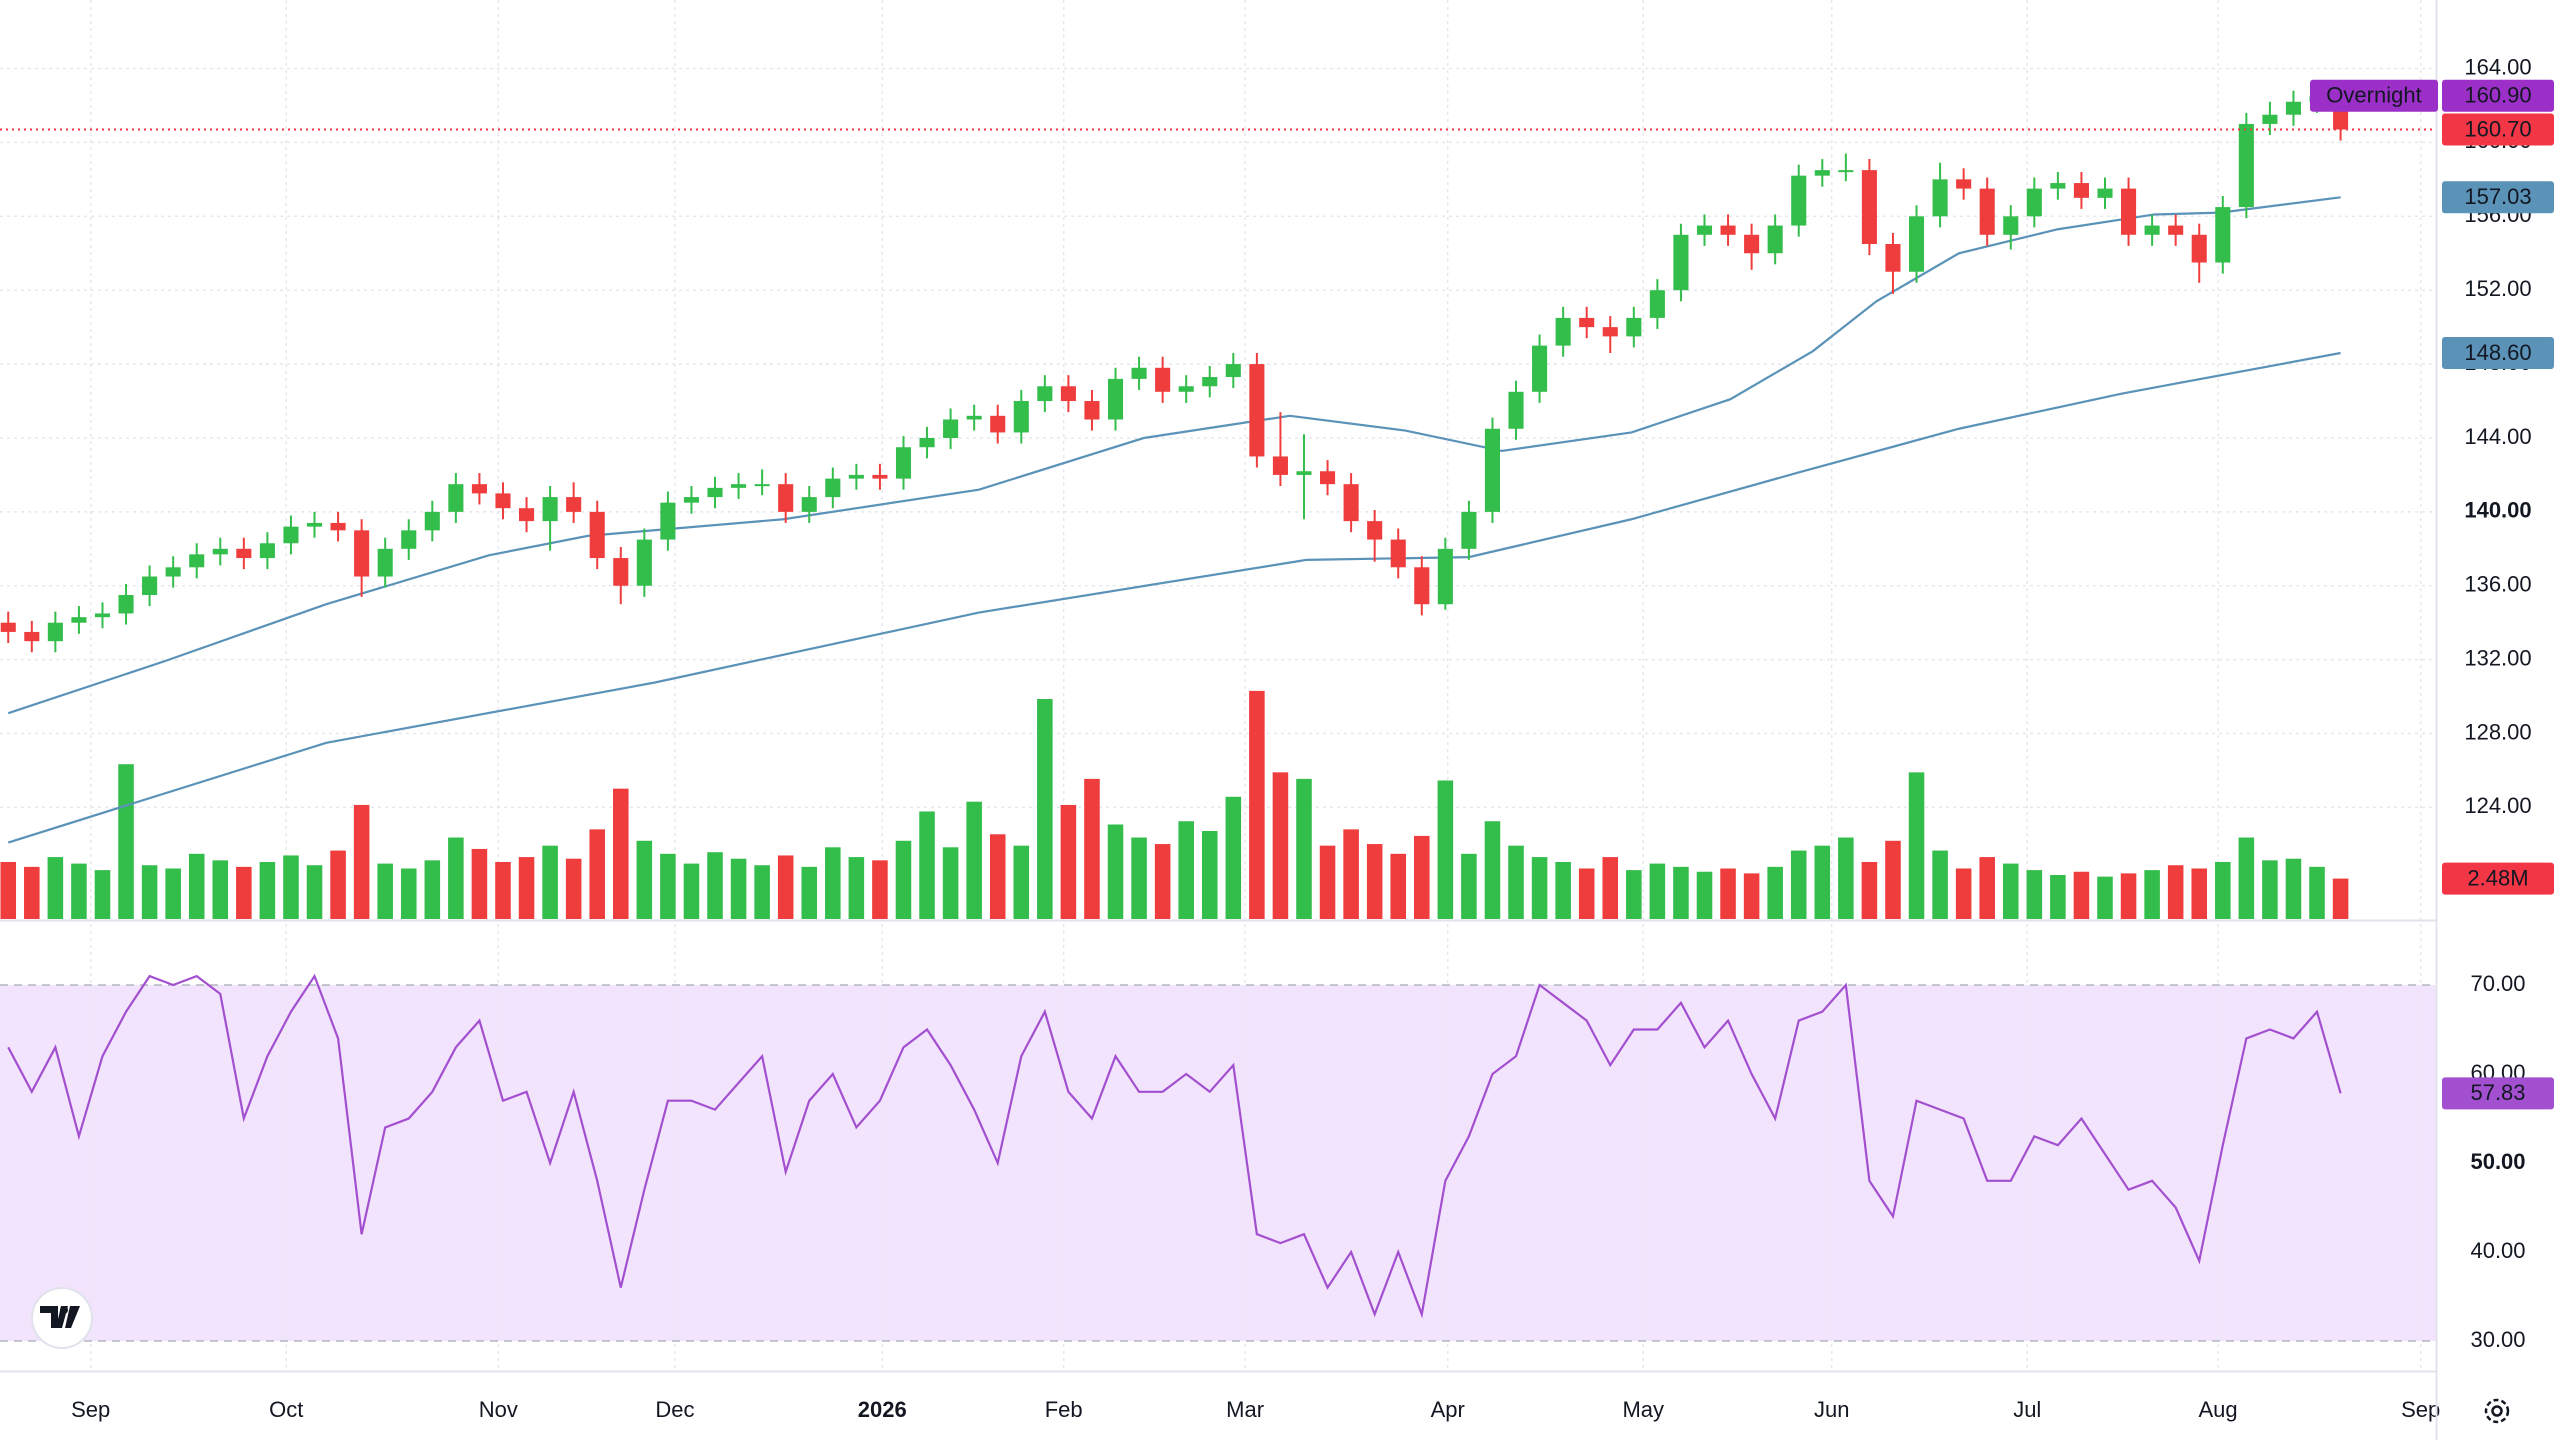 Image resolution: width=2560 pixels, height=1440 pixels. I want to click on y-tick-label: 164.00, so click(2497, 66).